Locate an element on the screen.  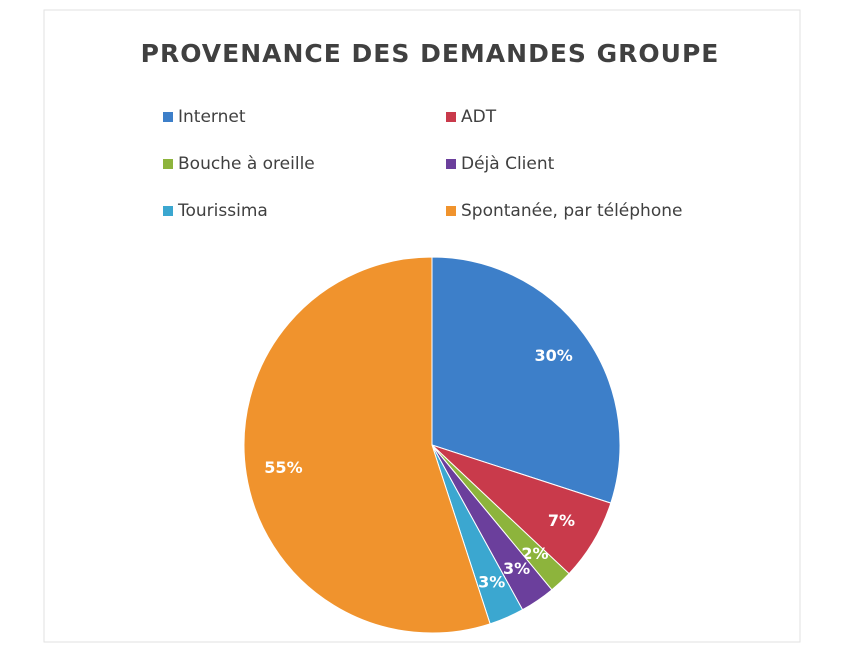
data-label: 7% is located at coordinates (561, 520).